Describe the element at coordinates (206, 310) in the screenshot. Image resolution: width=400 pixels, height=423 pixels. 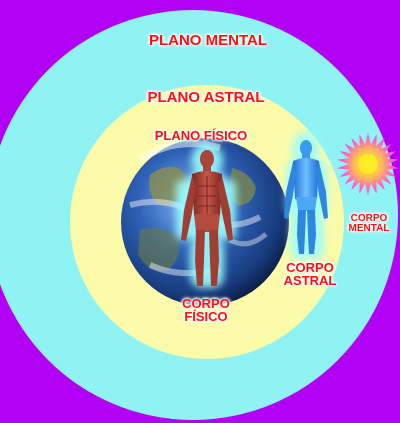
I see `corpo-fisico-label: CORPO FÍSICO` at that location.